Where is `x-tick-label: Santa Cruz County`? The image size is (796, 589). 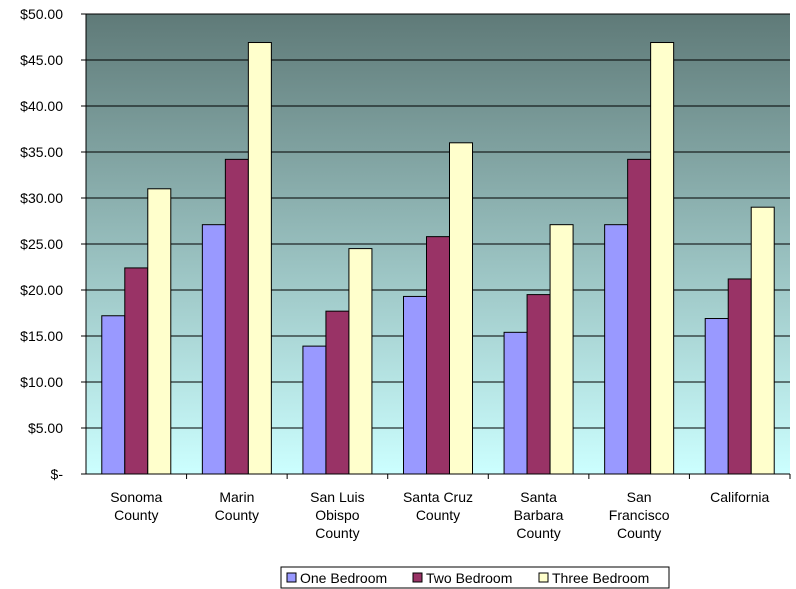 x-tick-label: Santa Cruz County is located at coordinates (438, 506).